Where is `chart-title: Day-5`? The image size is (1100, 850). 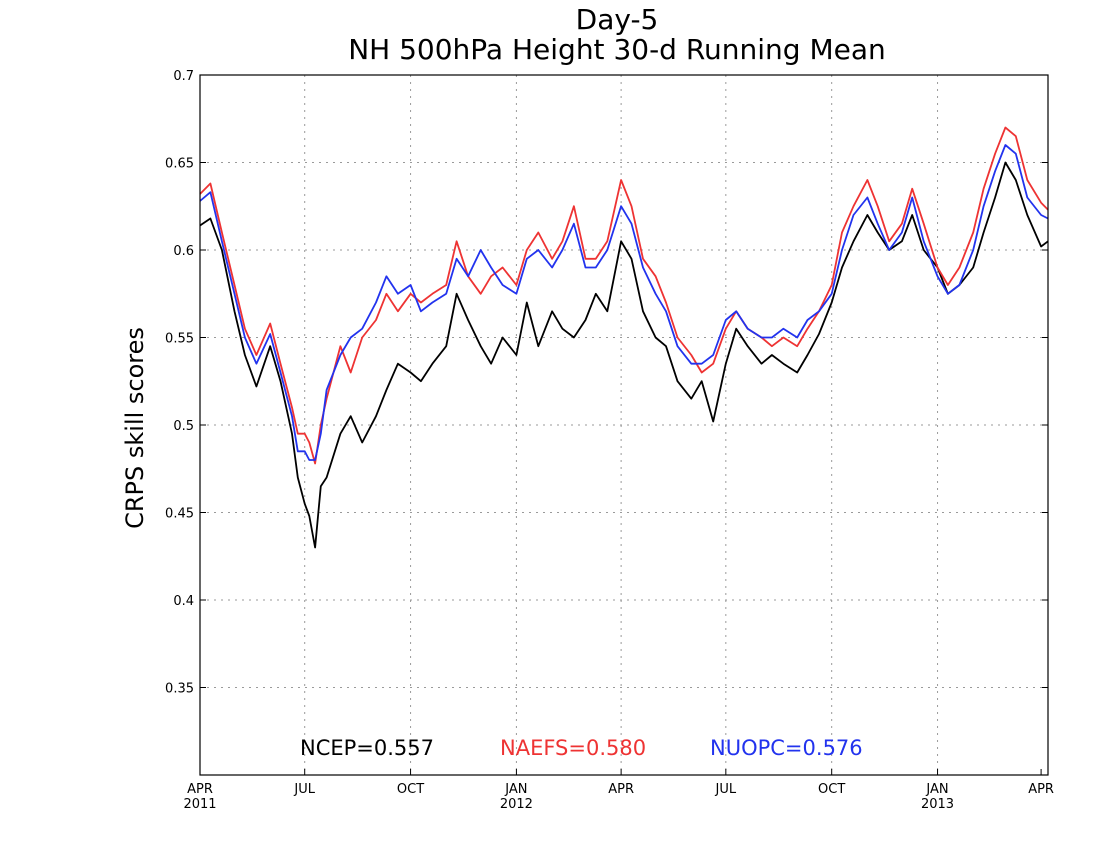
chart-title: Day-5 is located at coordinates (617, 19).